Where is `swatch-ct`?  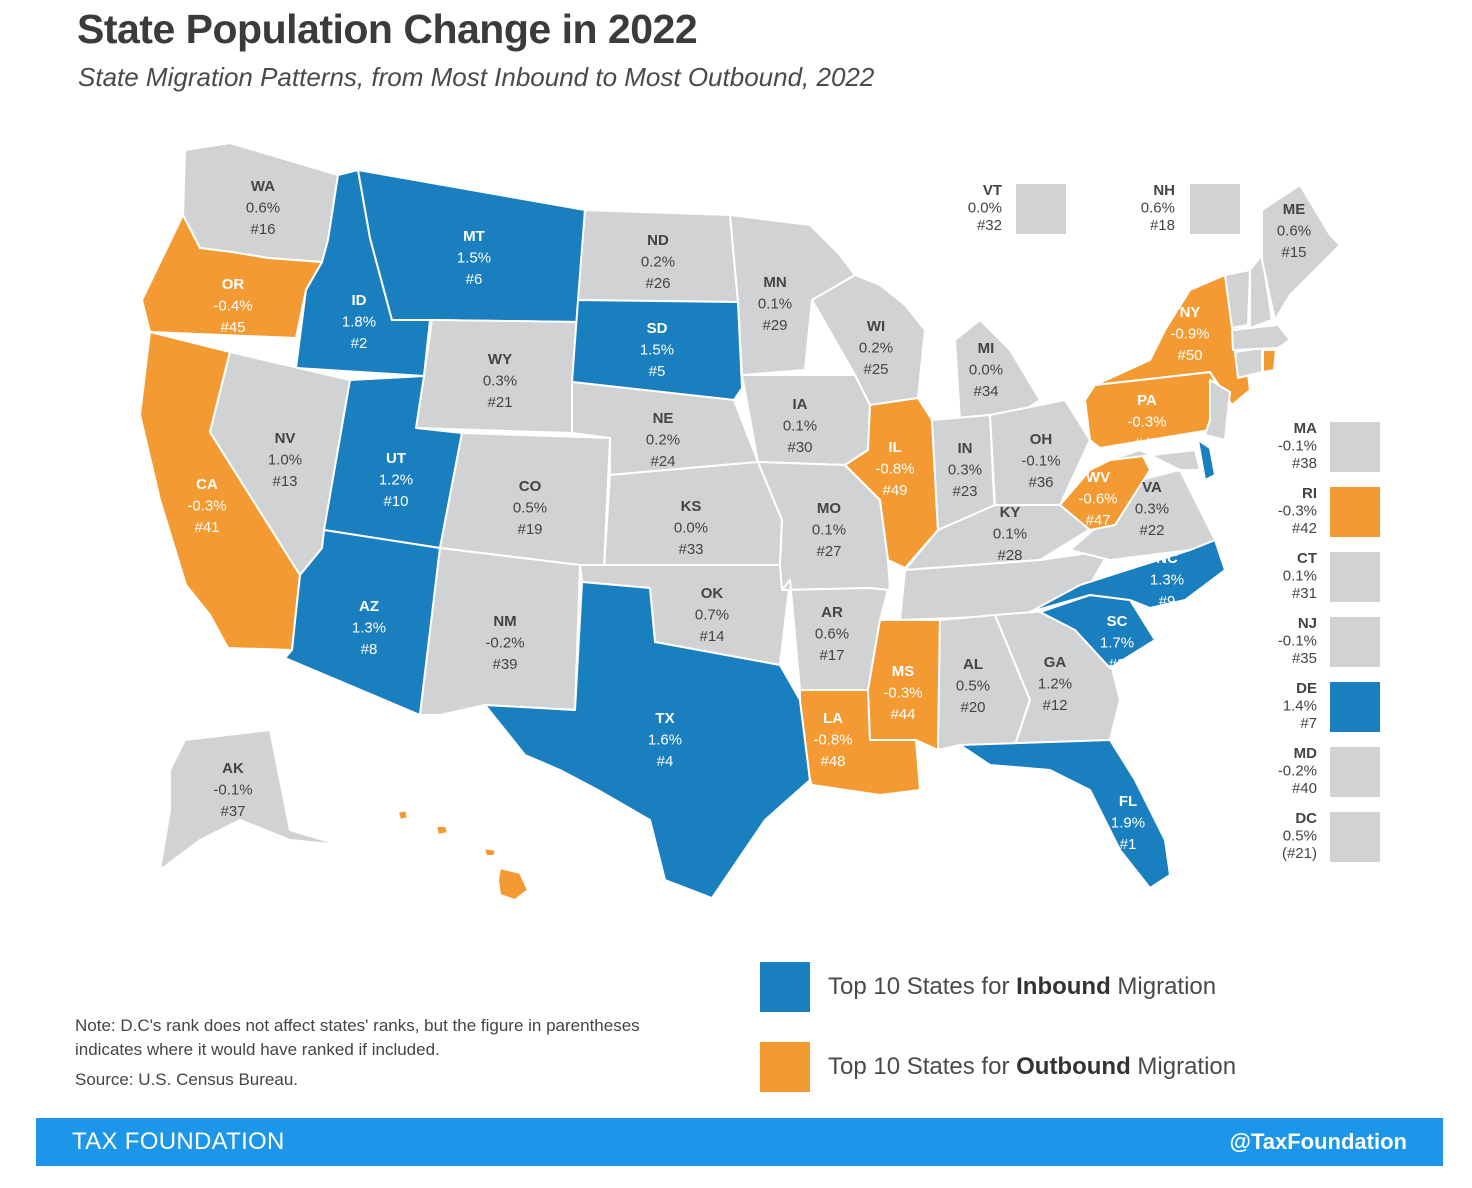
swatch-ct is located at coordinates (1355, 577).